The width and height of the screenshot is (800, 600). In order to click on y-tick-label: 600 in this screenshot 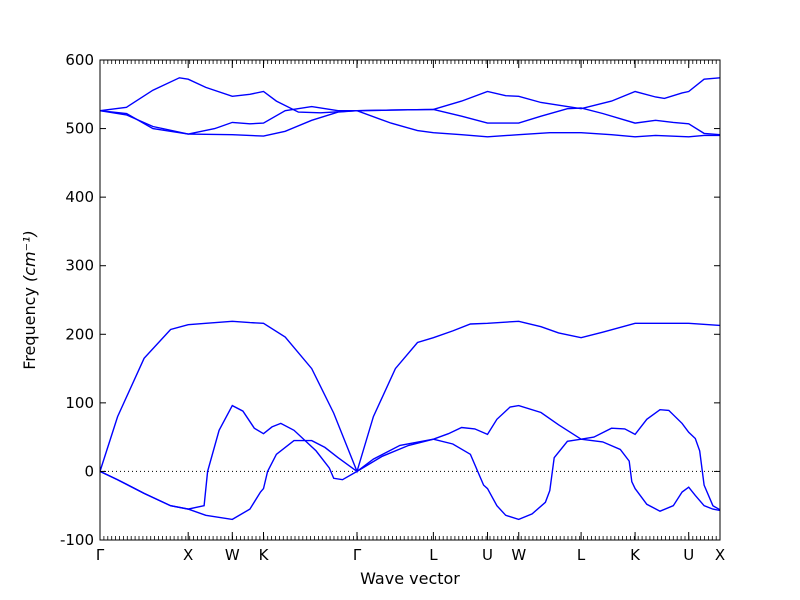, I will do `click(79, 60)`.